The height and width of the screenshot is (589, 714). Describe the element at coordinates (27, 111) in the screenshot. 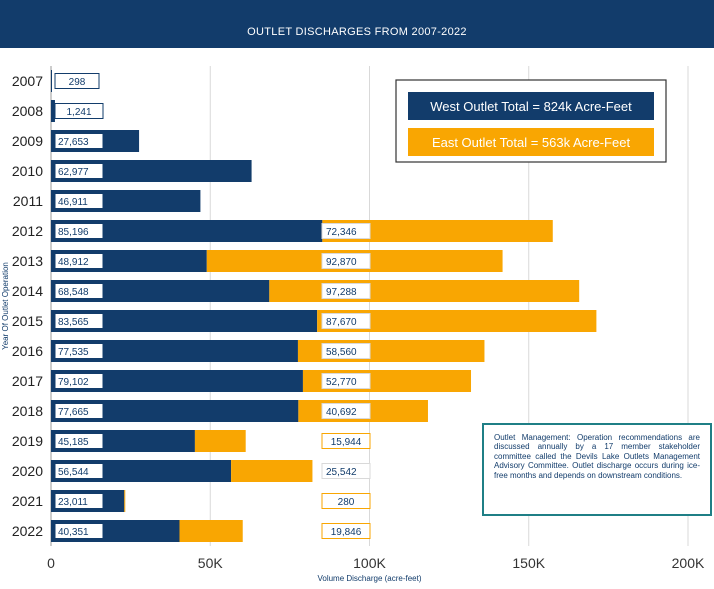

I see `y-tick-label: 2008` at that location.